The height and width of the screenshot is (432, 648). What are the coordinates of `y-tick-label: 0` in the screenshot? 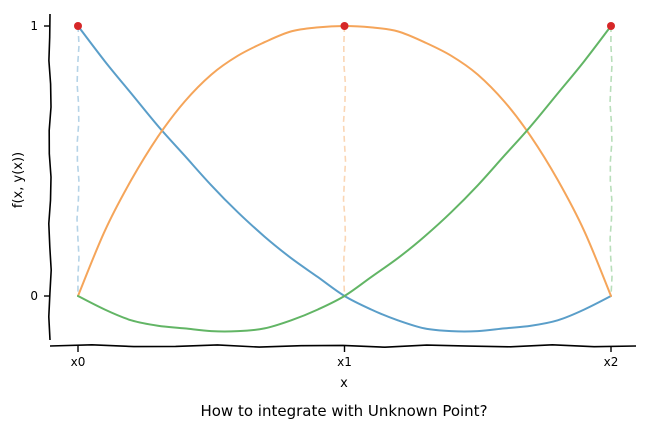 It's located at (34, 296).